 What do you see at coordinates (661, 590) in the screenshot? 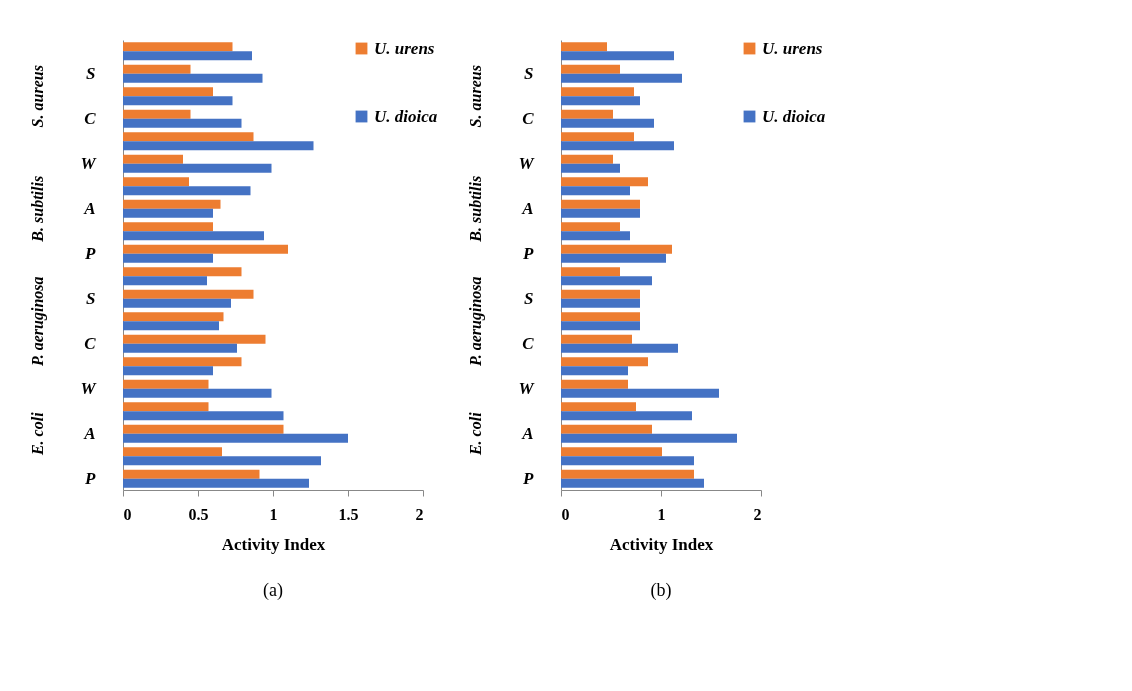
I see `text: (b)` at bounding box center [661, 590].